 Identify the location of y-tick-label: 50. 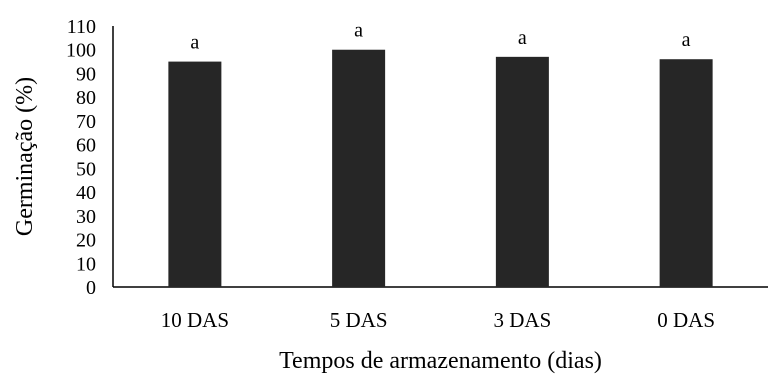
(86, 169).